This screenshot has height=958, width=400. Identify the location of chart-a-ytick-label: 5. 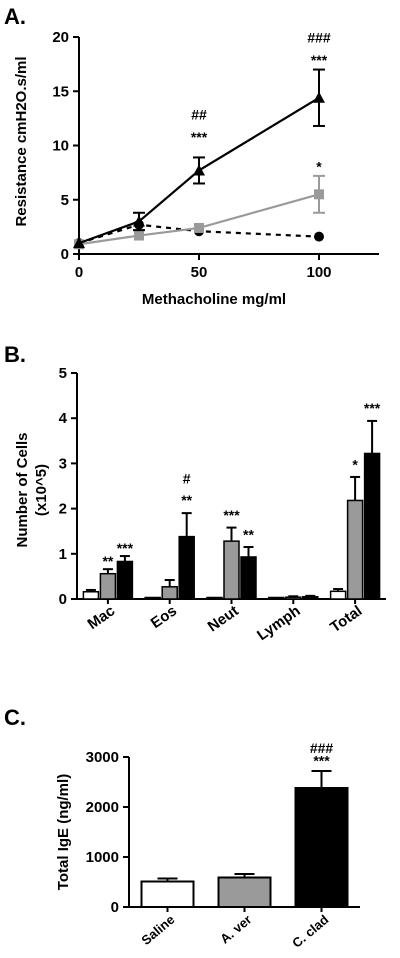
(65, 200).